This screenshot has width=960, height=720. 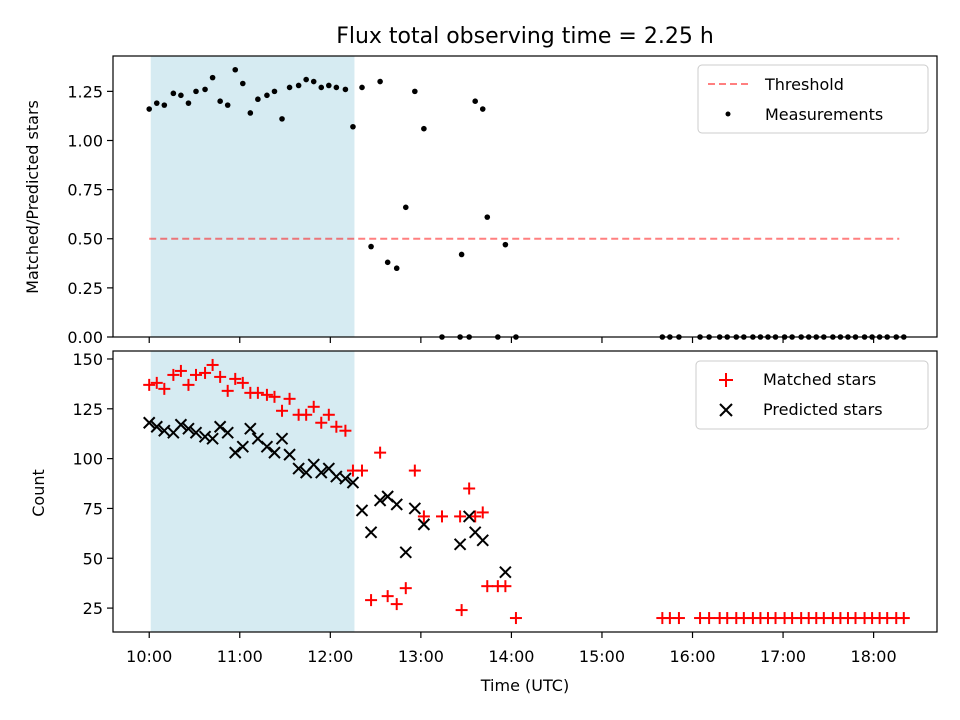 What do you see at coordinates (692, 656) in the screenshot?
I see `x-tick-label: 16:00` at bounding box center [692, 656].